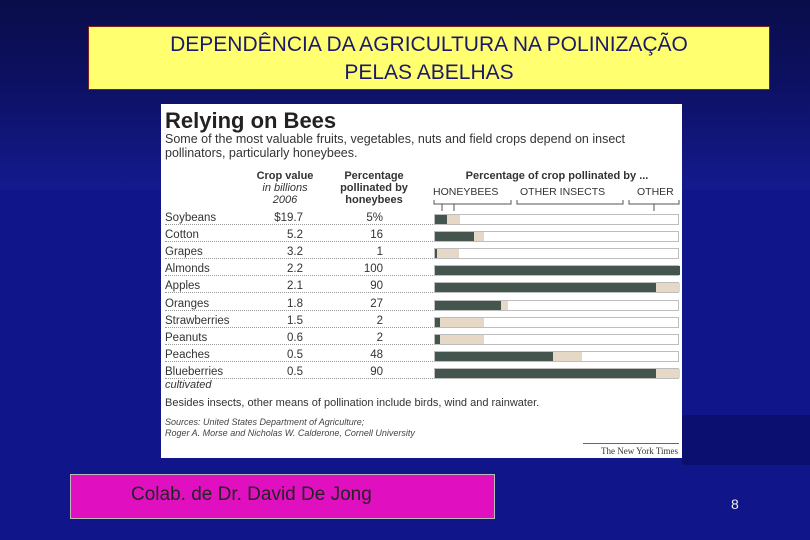 This screenshot has height=540, width=810. Describe the element at coordinates (285, 200) in the screenshot. I see `crop-value-header-line3: 2006` at that location.